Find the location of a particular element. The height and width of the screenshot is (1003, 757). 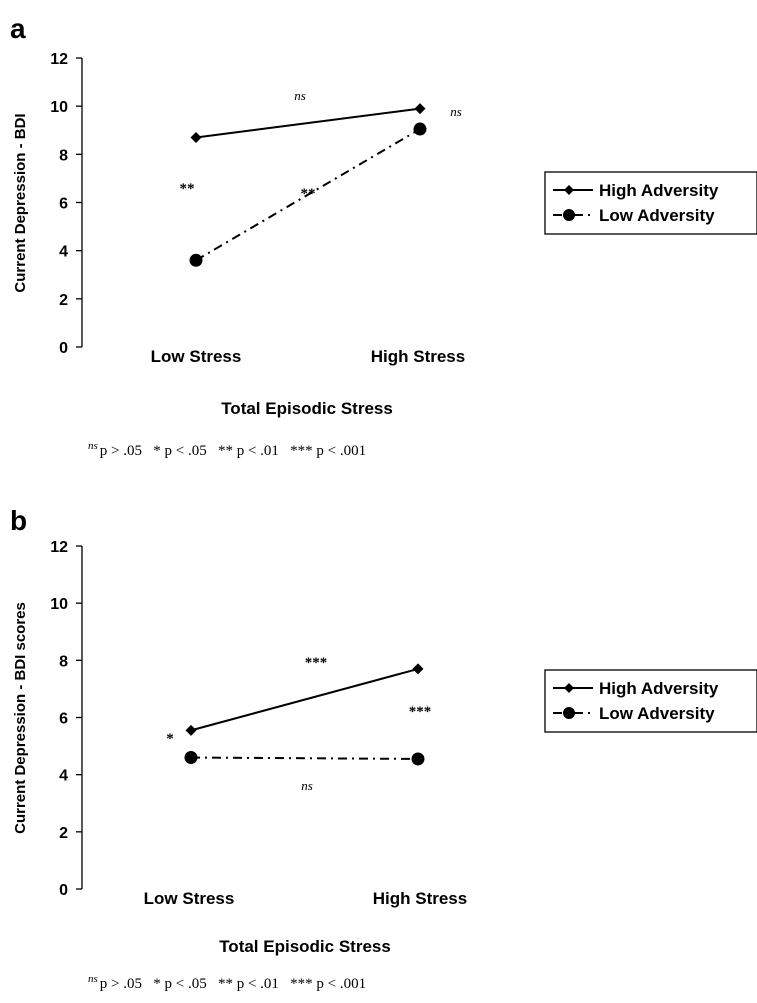

y-axis-title: Current Depression - BDI is located at coordinates (20, 202).